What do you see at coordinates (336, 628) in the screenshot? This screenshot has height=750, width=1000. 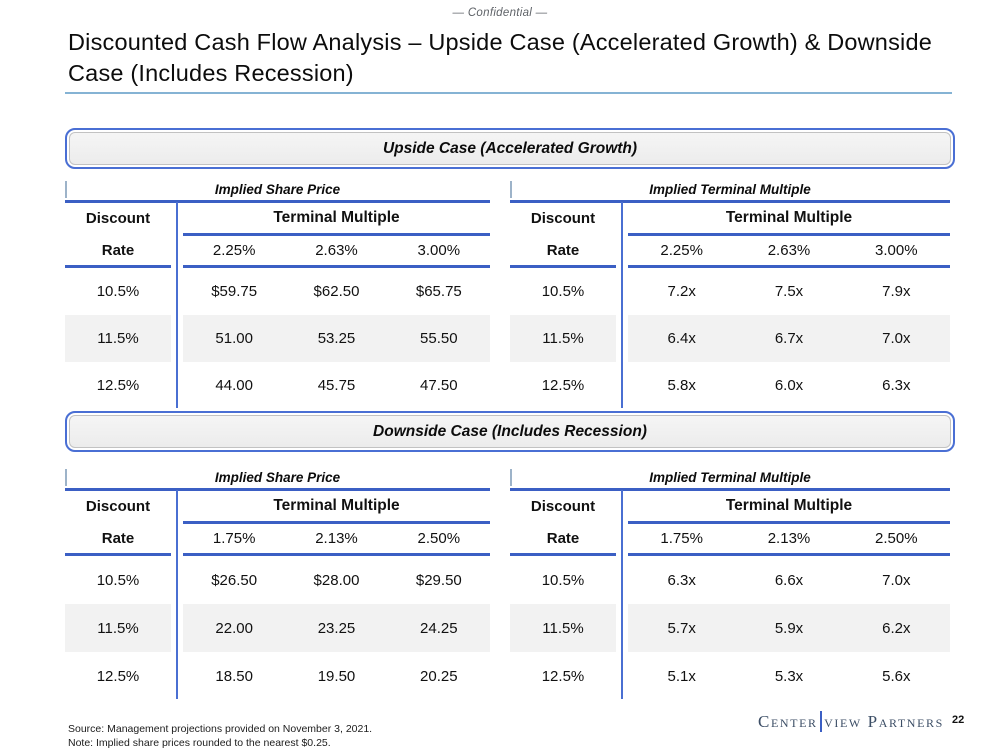 I see `table-cell: 23.25` at bounding box center [336, 628].